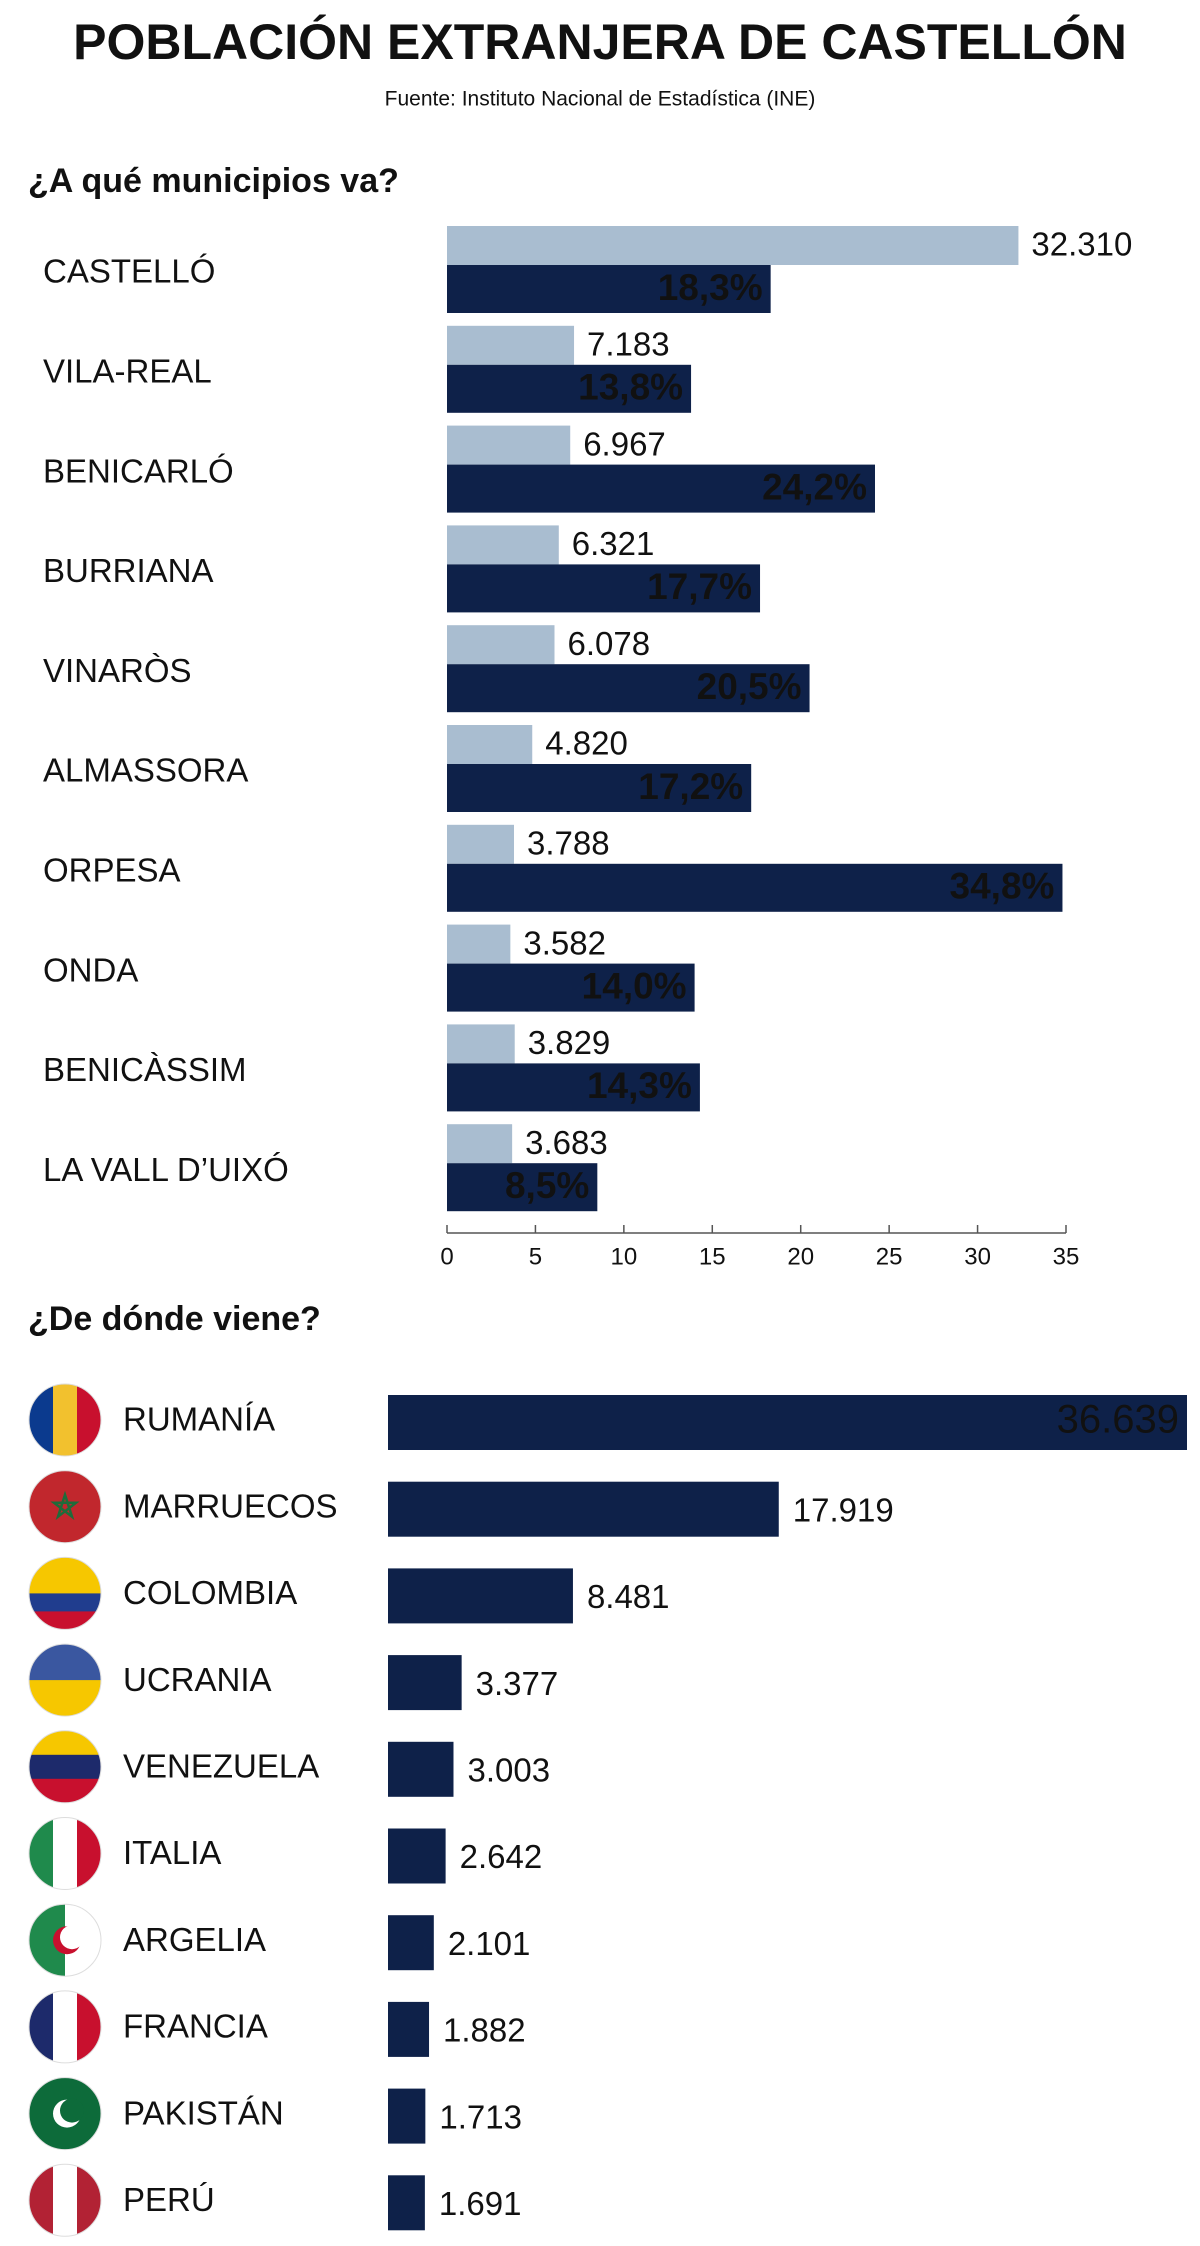 The width and height of the screenshot is (1200, 2246). What do you see at coordinates (129, 271) in the screenshot?
I see `category-label: CASTELLÓ` at bounding box center [129, 271].